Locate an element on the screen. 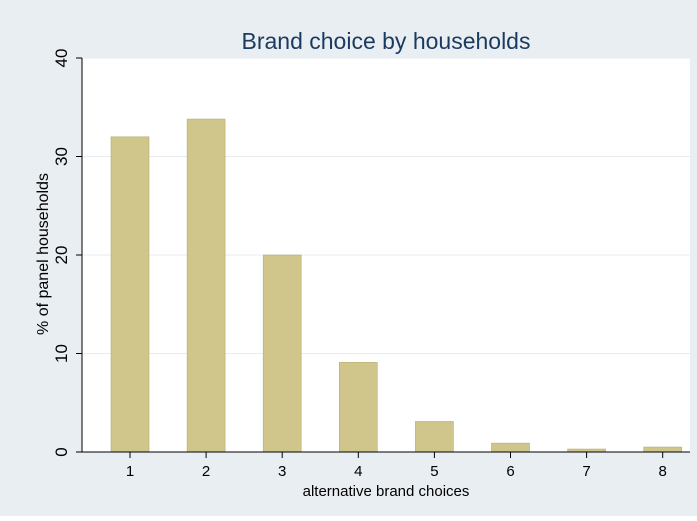  y-tick-label: 0 is located at coordinates (61, 451).